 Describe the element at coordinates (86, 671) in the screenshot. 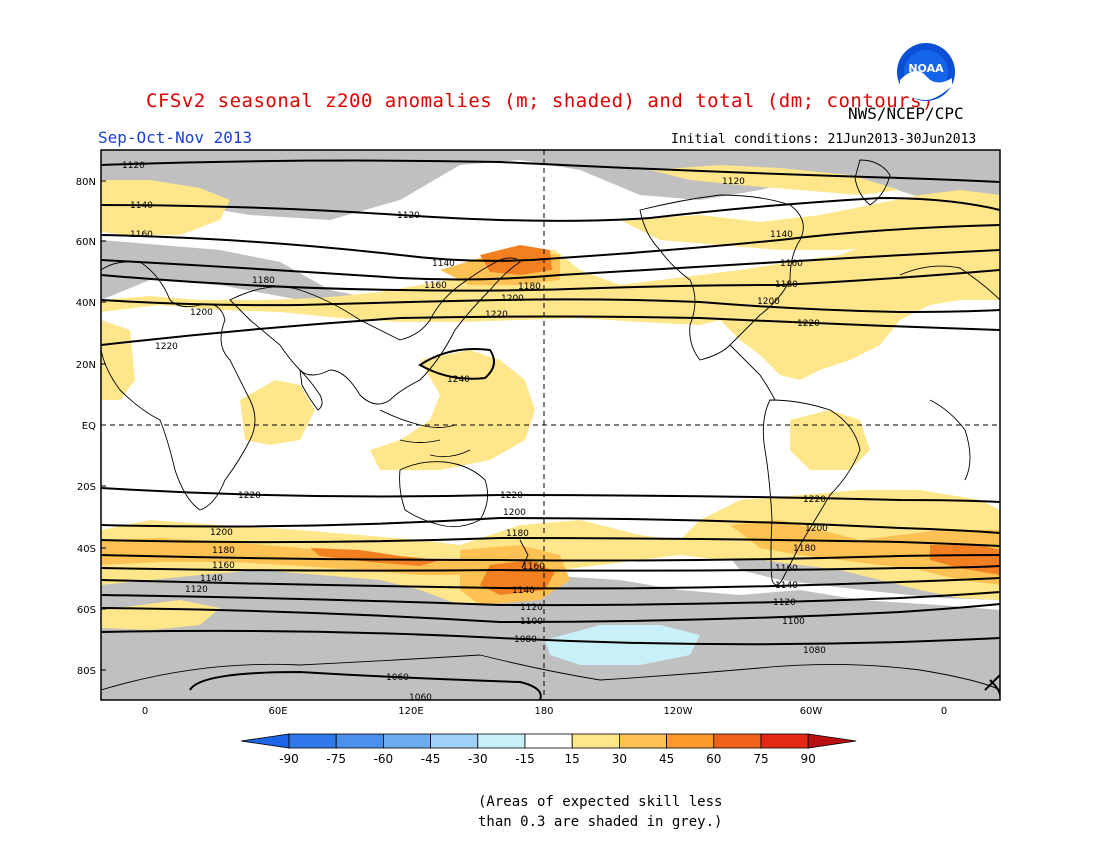

I see `lat-label: 80S` at that location.